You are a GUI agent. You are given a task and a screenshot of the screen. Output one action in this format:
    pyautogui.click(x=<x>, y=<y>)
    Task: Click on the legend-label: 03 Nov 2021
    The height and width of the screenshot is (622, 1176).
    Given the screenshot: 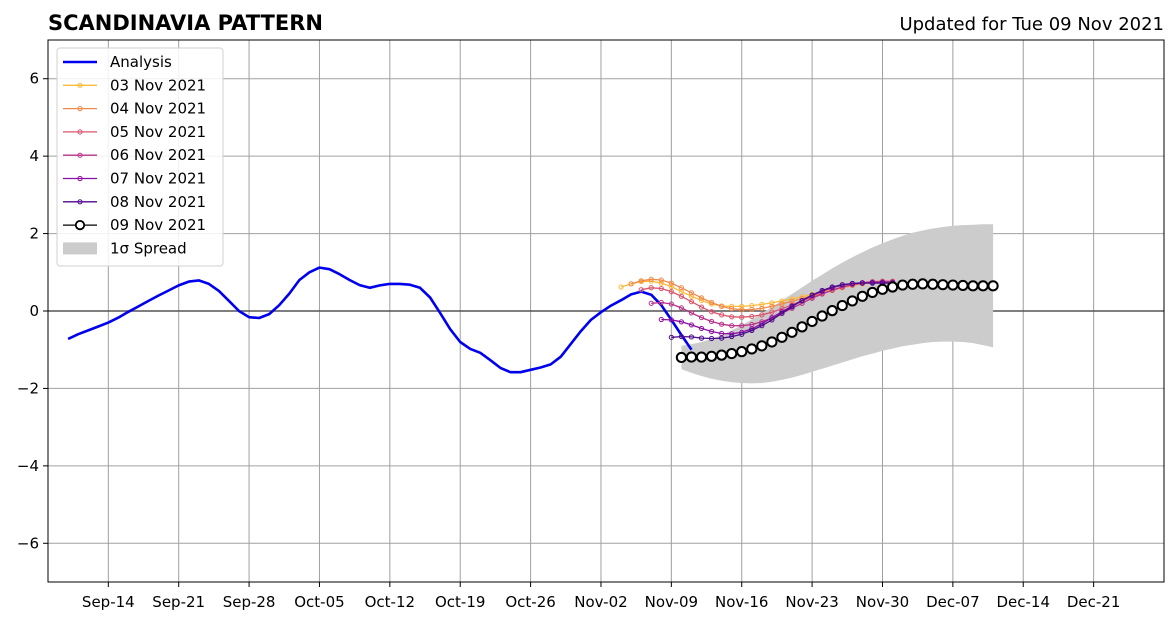 What is the action you would take?
    pyautogui.click(x=158, y=85)
    